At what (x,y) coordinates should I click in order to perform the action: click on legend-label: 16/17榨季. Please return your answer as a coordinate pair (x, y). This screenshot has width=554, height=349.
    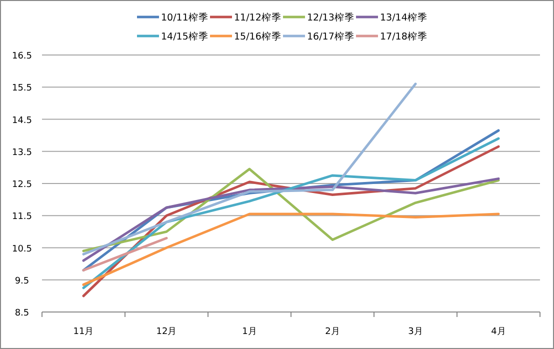
    Looking at the image, I should click on (330, 36).